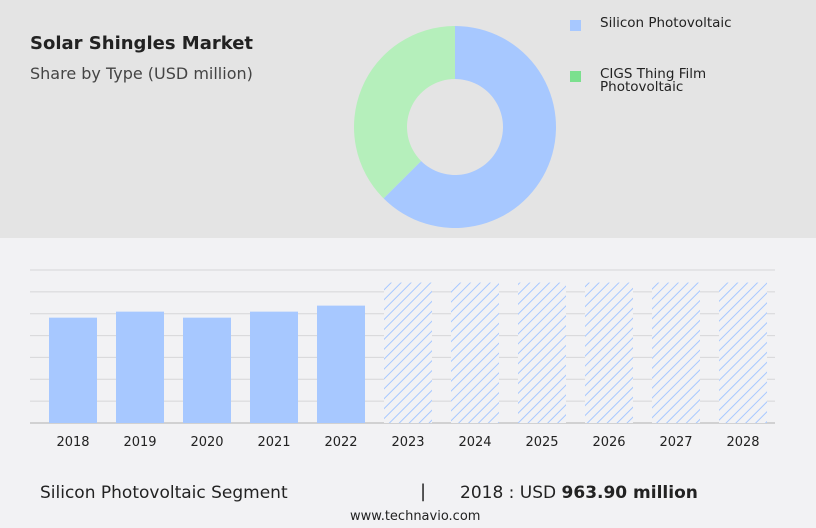 This screenshot has height=528, width=816. What do you see at coordinates (579, 493) in the screenshot?
I see `footer-value: 2018 : USD 963.90 million` at bounding box center [579, 493].